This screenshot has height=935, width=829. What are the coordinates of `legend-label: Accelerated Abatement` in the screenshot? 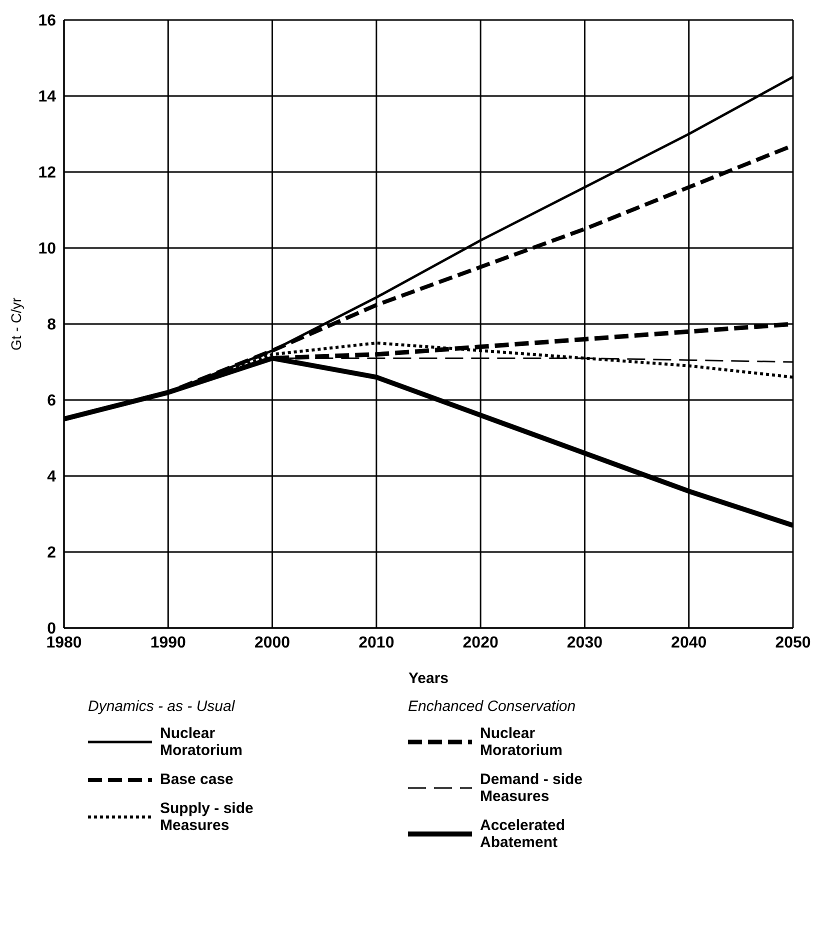 It's located at (523, 834).